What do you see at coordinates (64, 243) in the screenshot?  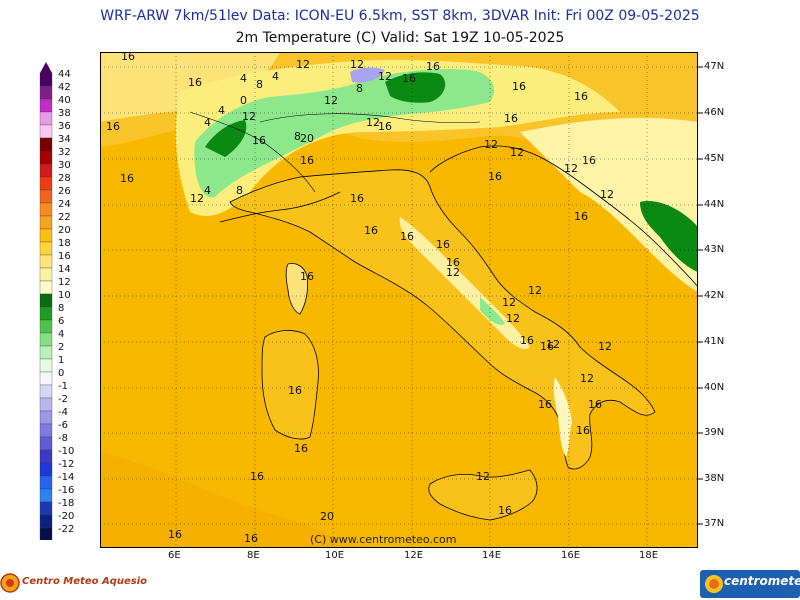 I see `legend-label: 18` at bounding box center [64, 243].